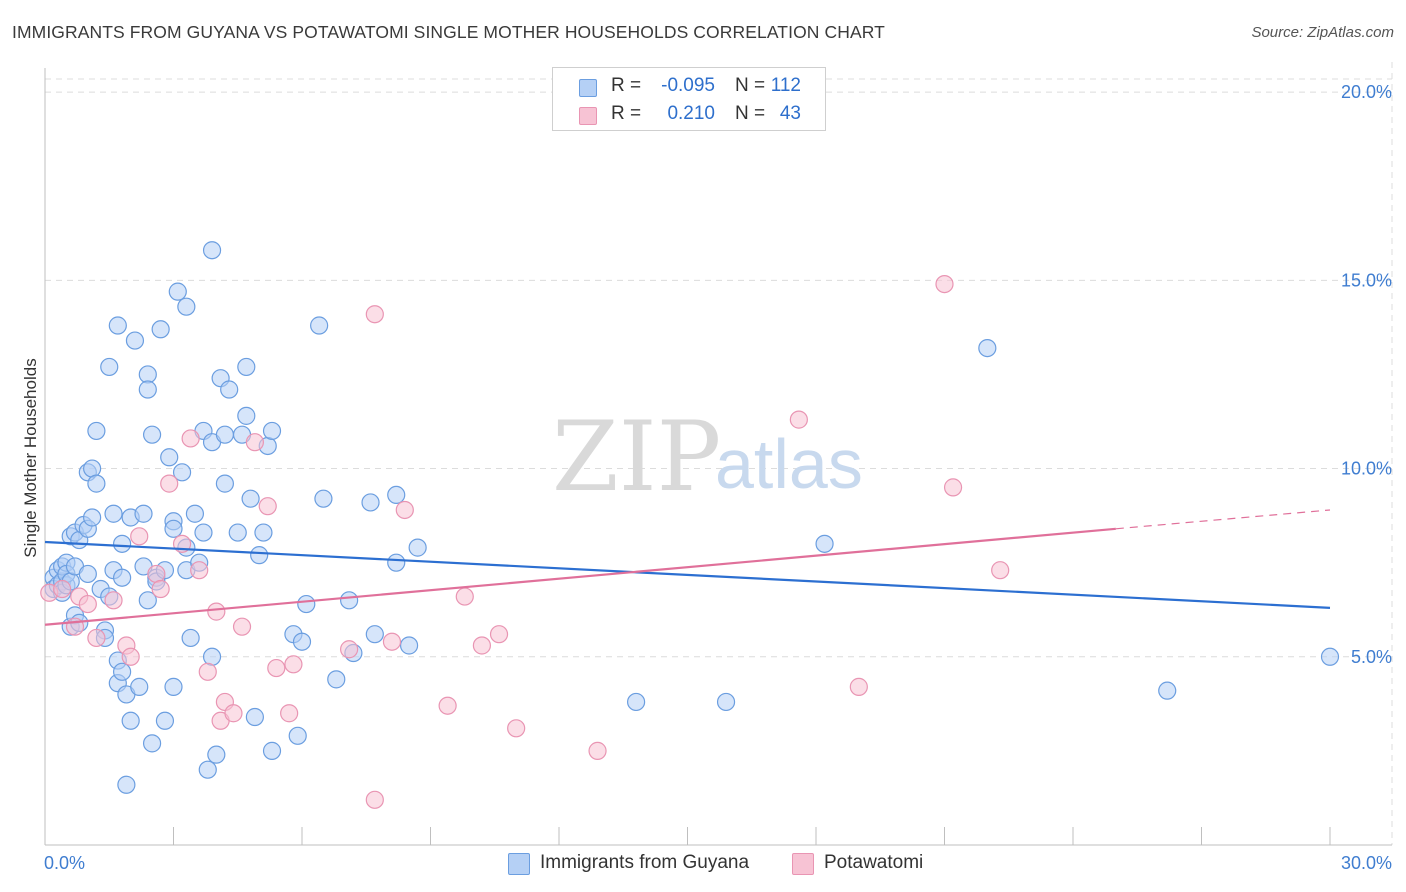 The width and height of the screenshot is (1406, 892). What do you see at coordinates (874, 862) in the screenshot?
I see `legend-label-potawatomi: Potawatomi` at bounding box center [874, 862].